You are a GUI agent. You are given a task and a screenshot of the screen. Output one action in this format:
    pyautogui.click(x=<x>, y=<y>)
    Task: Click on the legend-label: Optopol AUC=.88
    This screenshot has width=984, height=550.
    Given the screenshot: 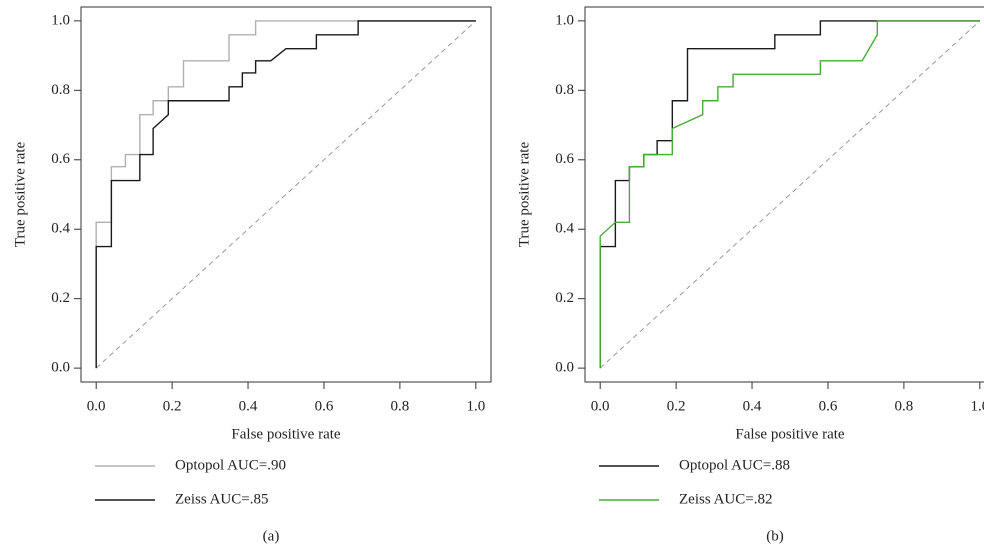 What is the action you would take?
    pyautogui.click(x=734, y=465)
    